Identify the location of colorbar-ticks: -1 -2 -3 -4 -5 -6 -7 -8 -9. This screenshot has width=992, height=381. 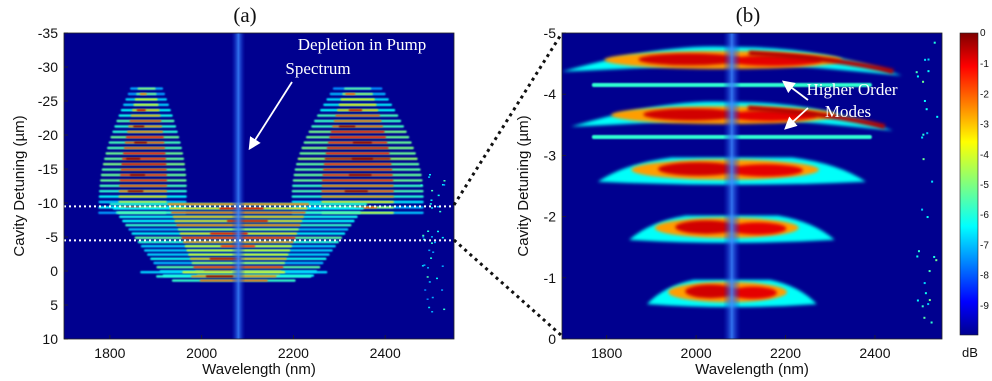
(984, 185).